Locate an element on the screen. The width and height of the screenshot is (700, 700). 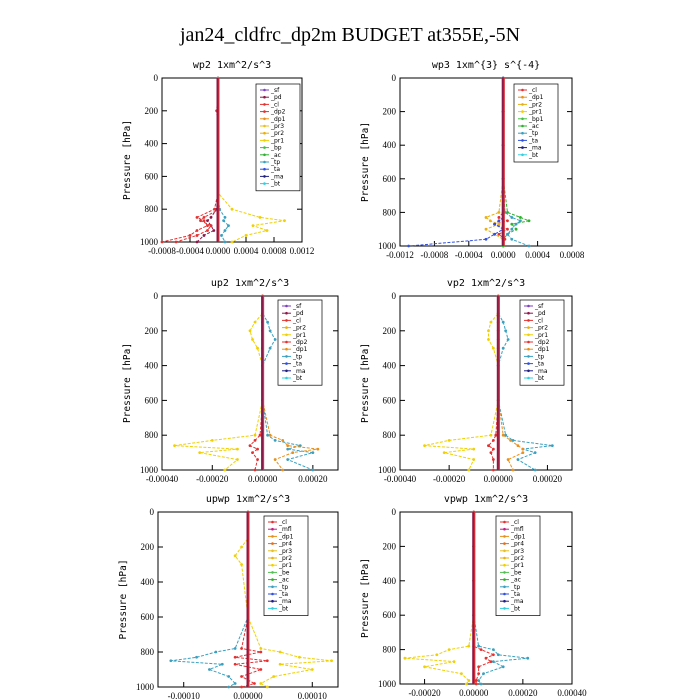
legend-label: _pd is located at coordinates (540, 313).